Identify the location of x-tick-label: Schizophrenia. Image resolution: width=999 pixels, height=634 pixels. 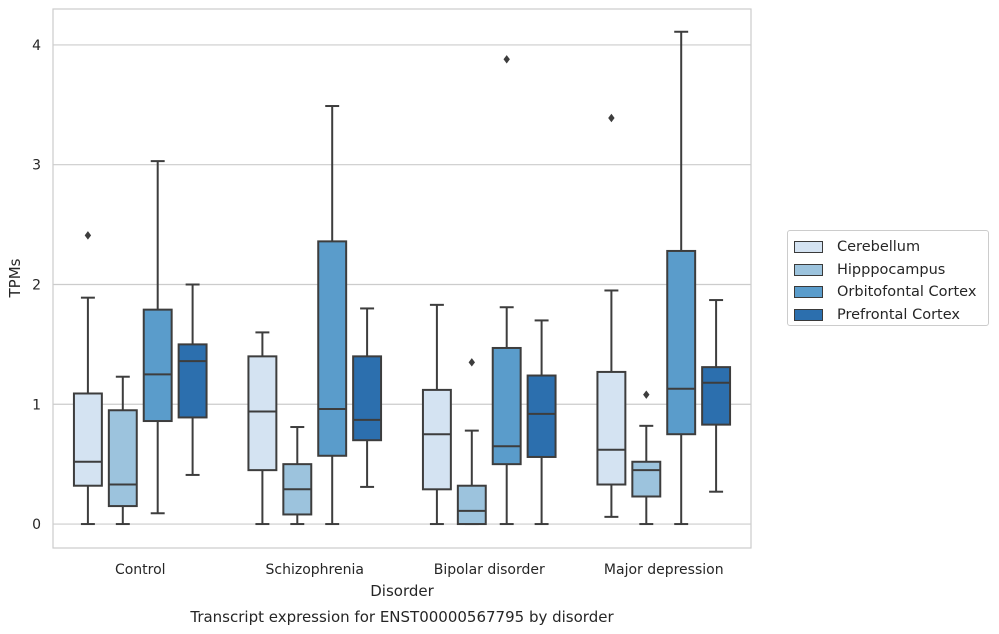
(315, 570).